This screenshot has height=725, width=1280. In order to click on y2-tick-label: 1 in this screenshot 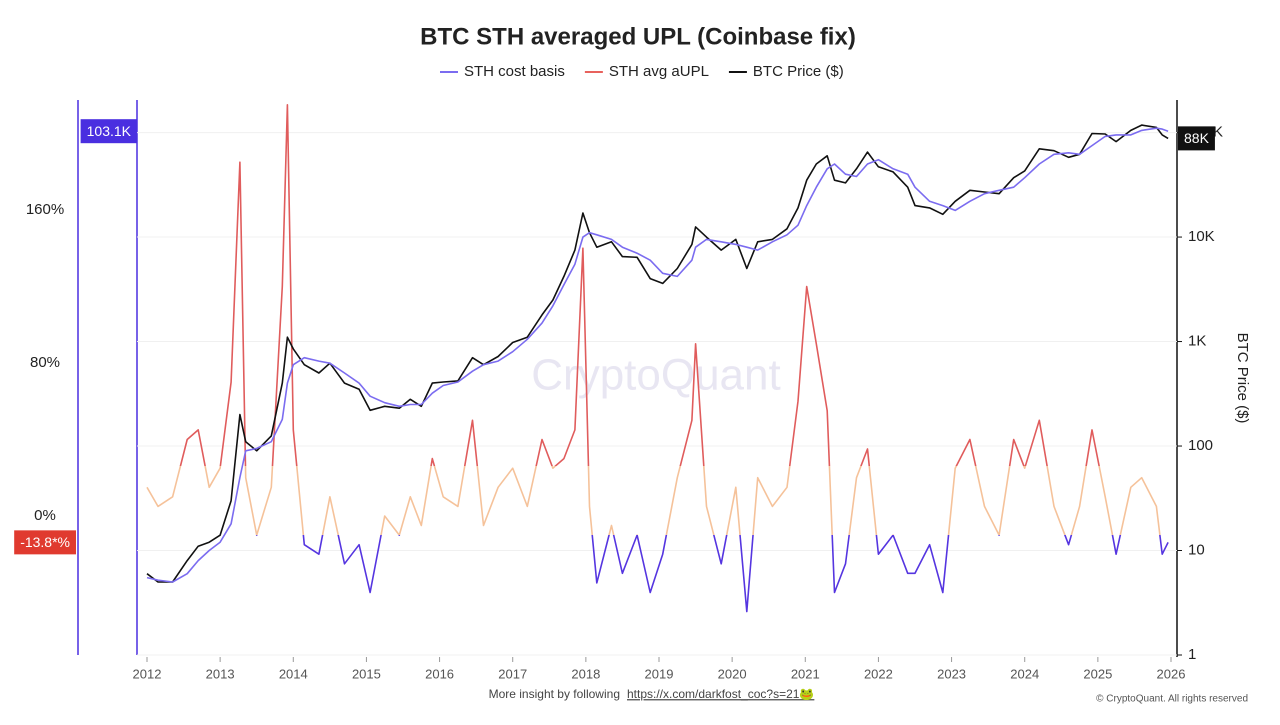, I will do `click(1192, 654)`.